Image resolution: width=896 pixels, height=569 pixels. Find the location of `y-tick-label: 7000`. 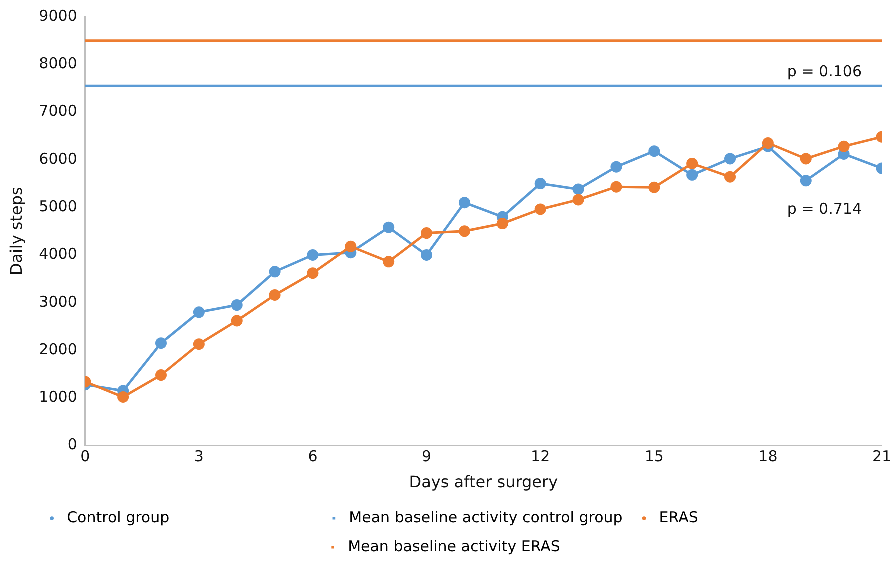

y-tick-label: 7000 is located at coordinates (58, 111).